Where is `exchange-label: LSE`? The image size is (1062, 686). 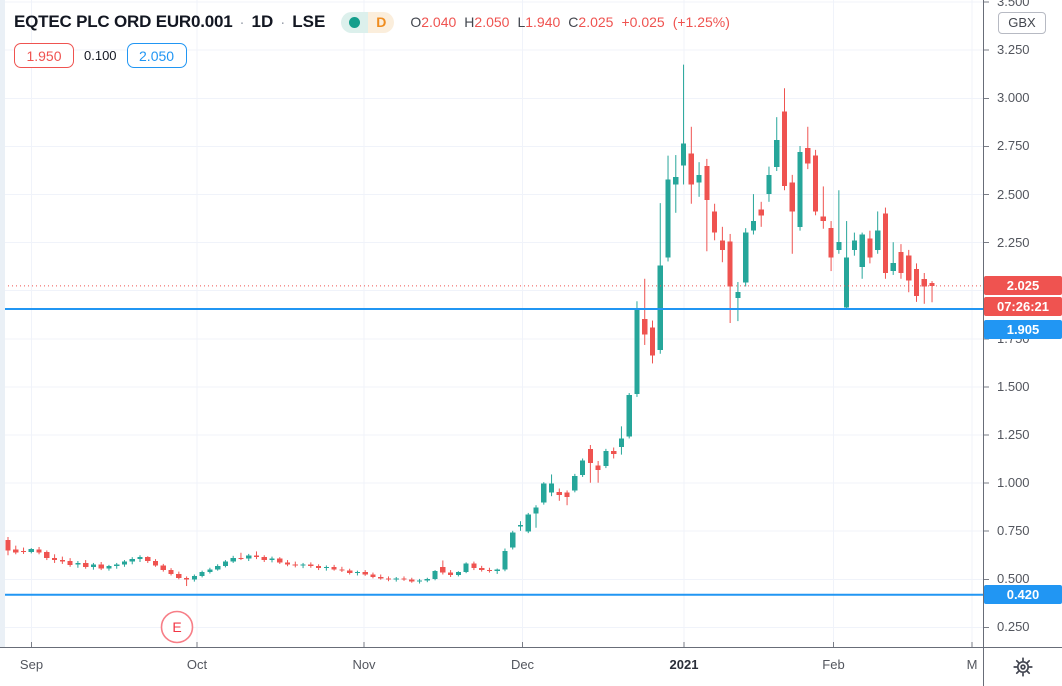 exchange-label: LSE is located at coordinates (309, 21).